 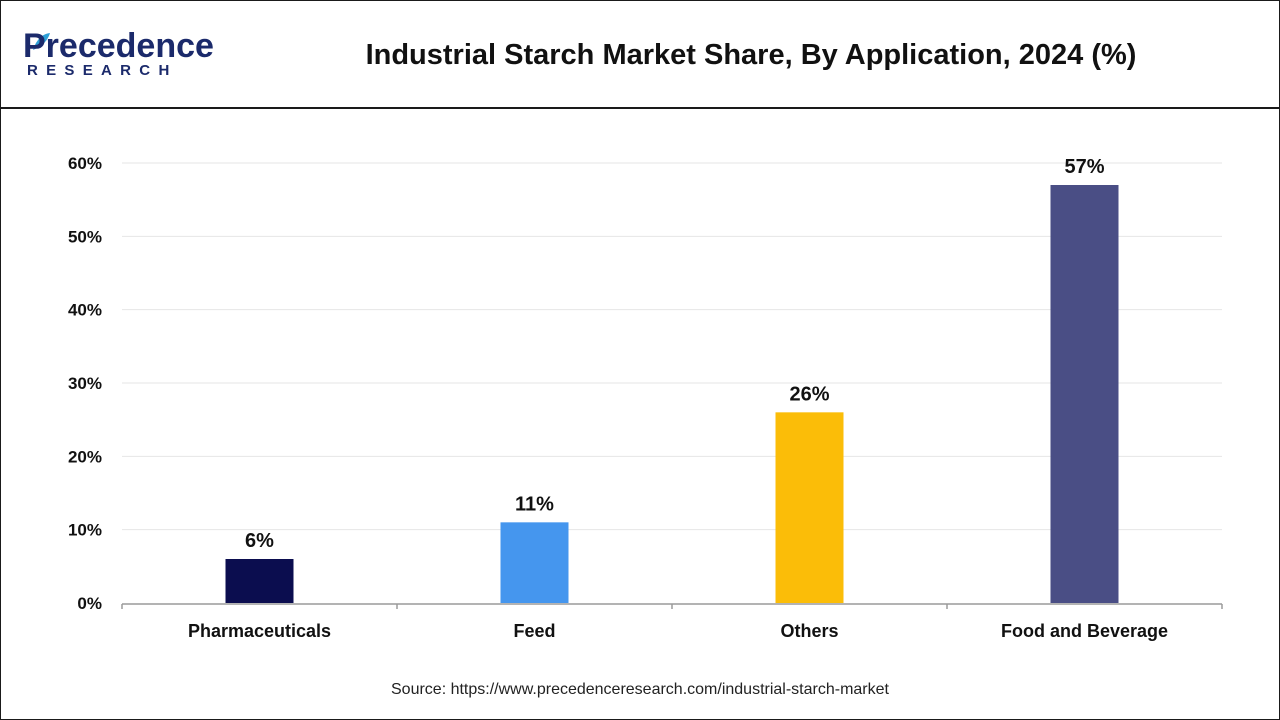 What do you see at coordinates (85, 383) in the screenshot?
I see `y-tick-label: 30%` at bounding box center [85, 383].